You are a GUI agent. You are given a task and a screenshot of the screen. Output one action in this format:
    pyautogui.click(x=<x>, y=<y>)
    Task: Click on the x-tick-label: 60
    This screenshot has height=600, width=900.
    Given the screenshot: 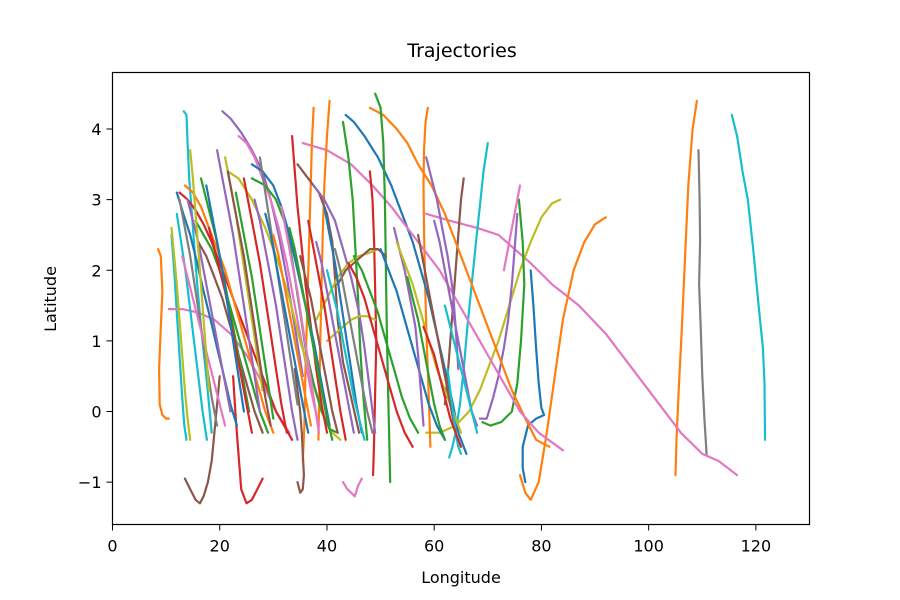 What is the action you would take?
    pyautogui.click(x=434, y=546)
    